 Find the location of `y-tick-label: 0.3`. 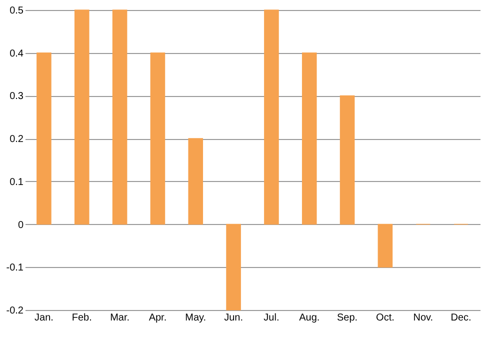

y-tick-label: 0.3 is located at coordinates (17, 96).